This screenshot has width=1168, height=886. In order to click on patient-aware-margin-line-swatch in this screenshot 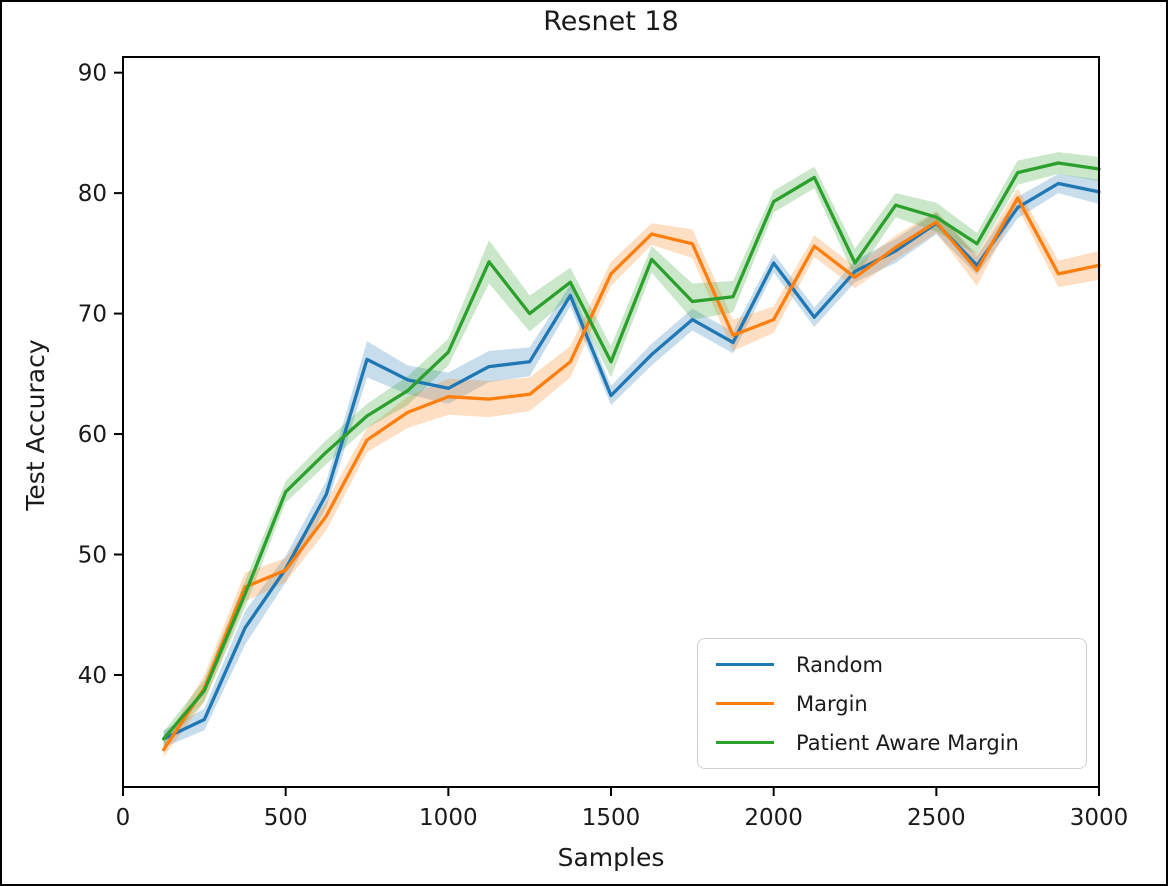, I will do `click(745, 742)`.